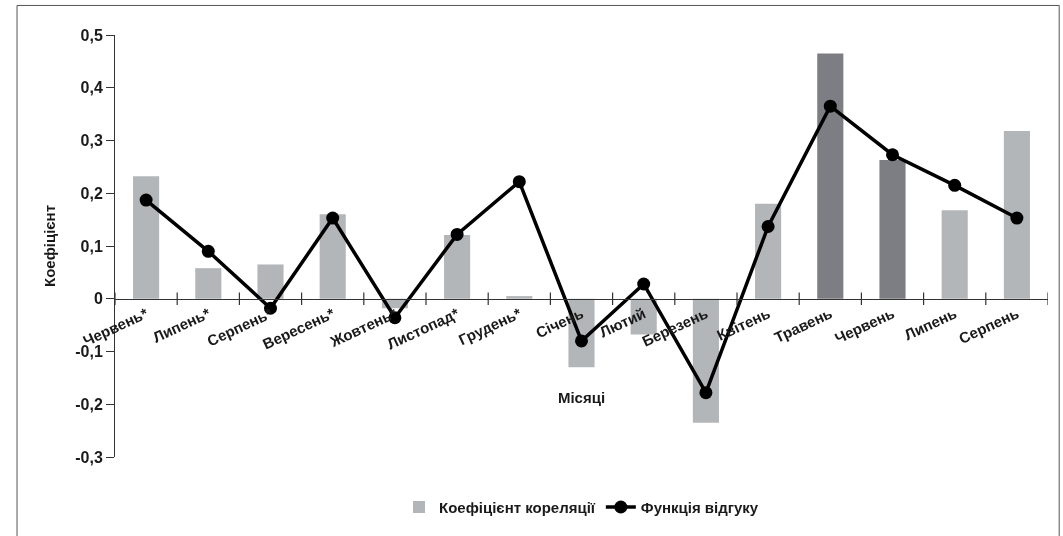 This screenshot has width=1063, height=536. What do you see at coordinates (581, 397) in the screenshot?
I see `x-axis-title: Місяці` at bounding box center [581, 397].